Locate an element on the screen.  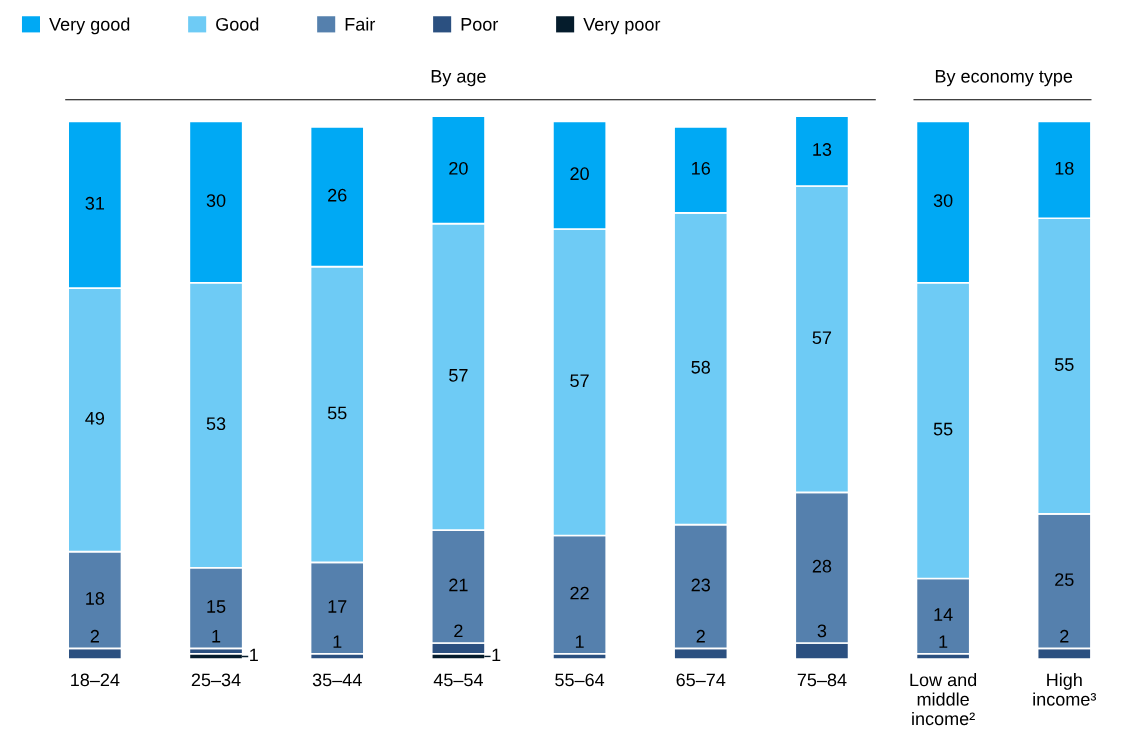
data-label: 23 is located at coordinates (700, 585).